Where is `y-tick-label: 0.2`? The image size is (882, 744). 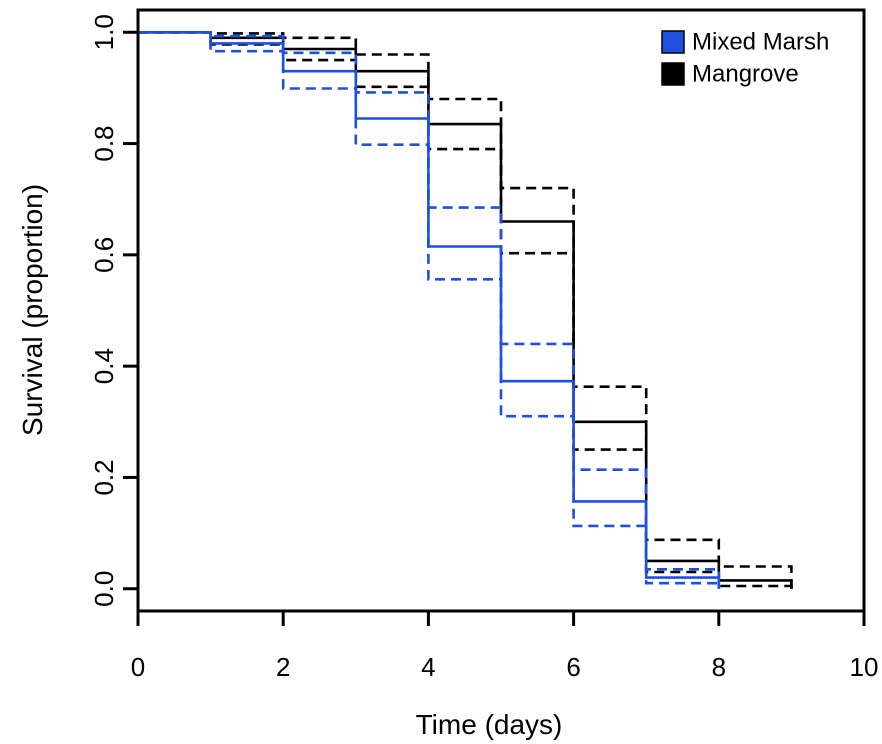
y-tick-label: 0.2 is located at coordinates (104, 477).